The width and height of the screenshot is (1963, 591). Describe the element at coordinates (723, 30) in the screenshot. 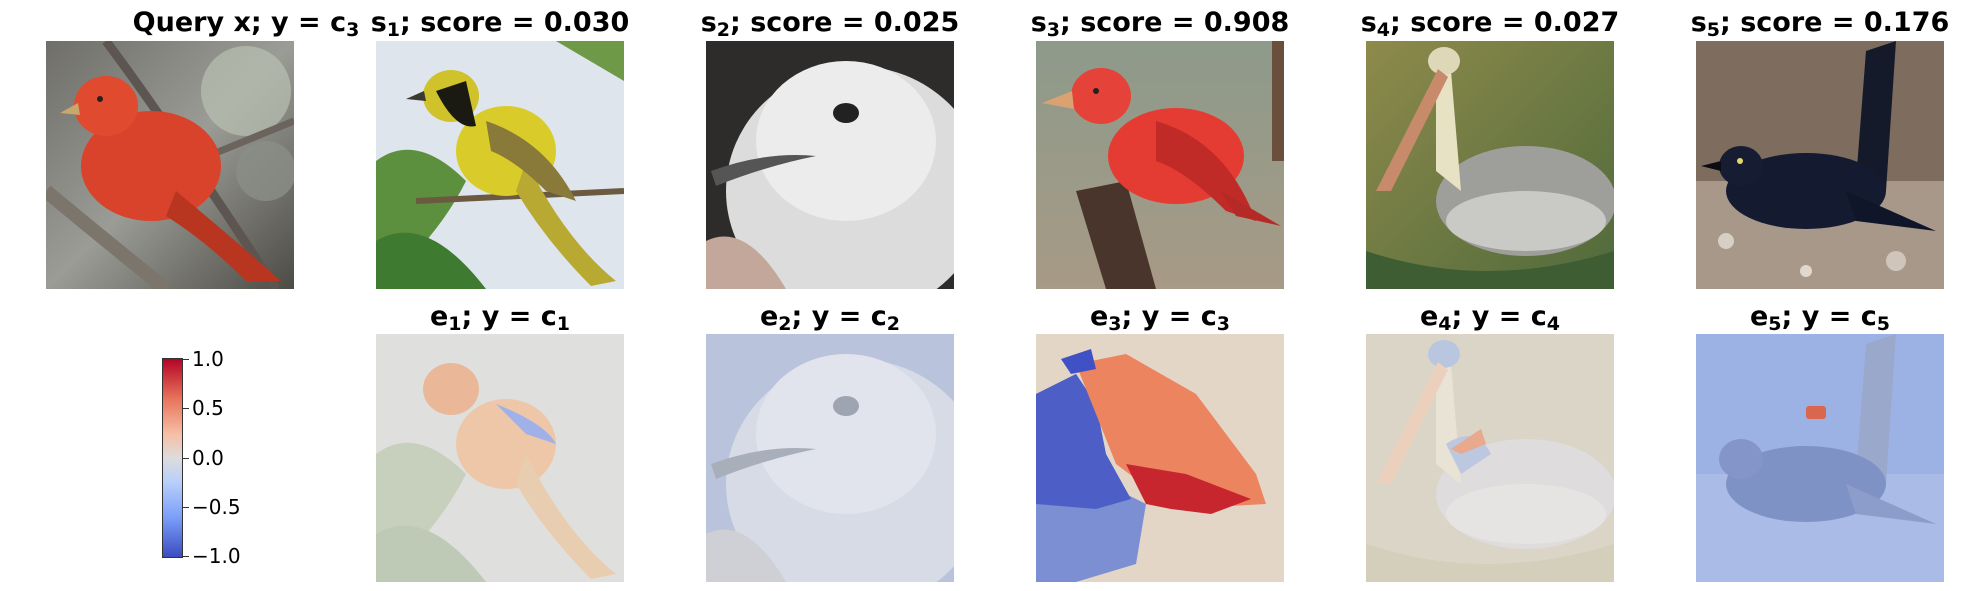

I see `support-label-sub: 2` at that location.